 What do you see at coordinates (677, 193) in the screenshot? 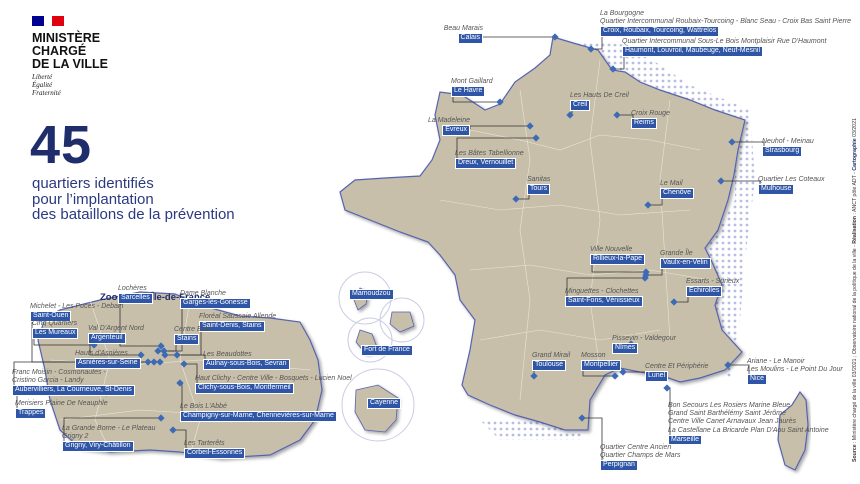
I see `city-badge: Chenôve` at bounding box center [677, 193].